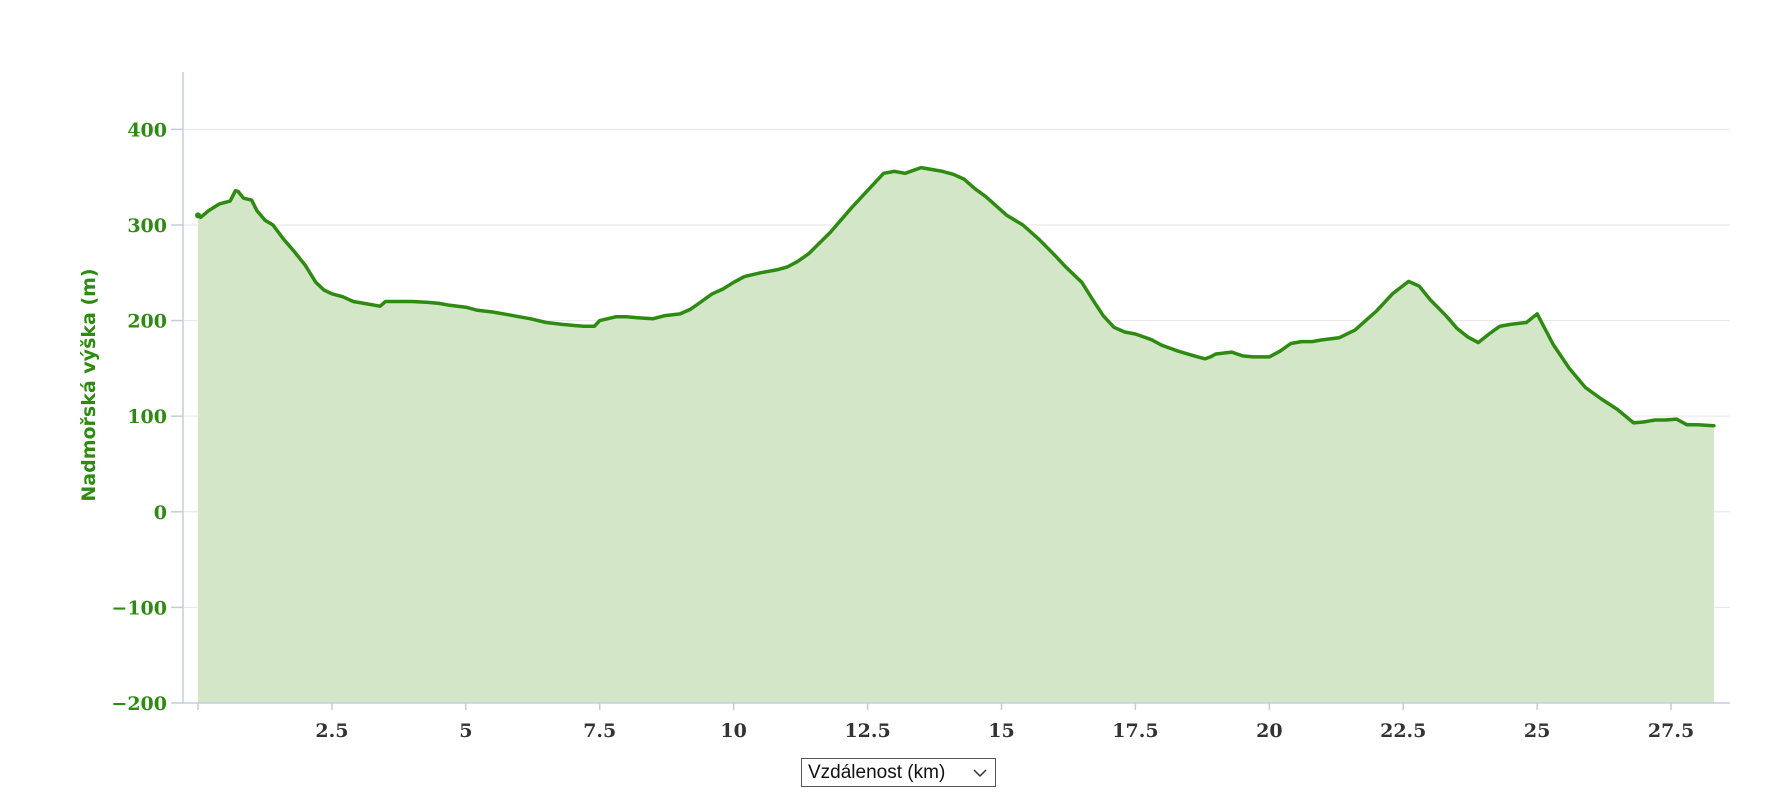 This screenshot has height=812, width=1767. I want to click on y-tick-labels: −200 −100 0 100 200 300 400, so click(147, 417).